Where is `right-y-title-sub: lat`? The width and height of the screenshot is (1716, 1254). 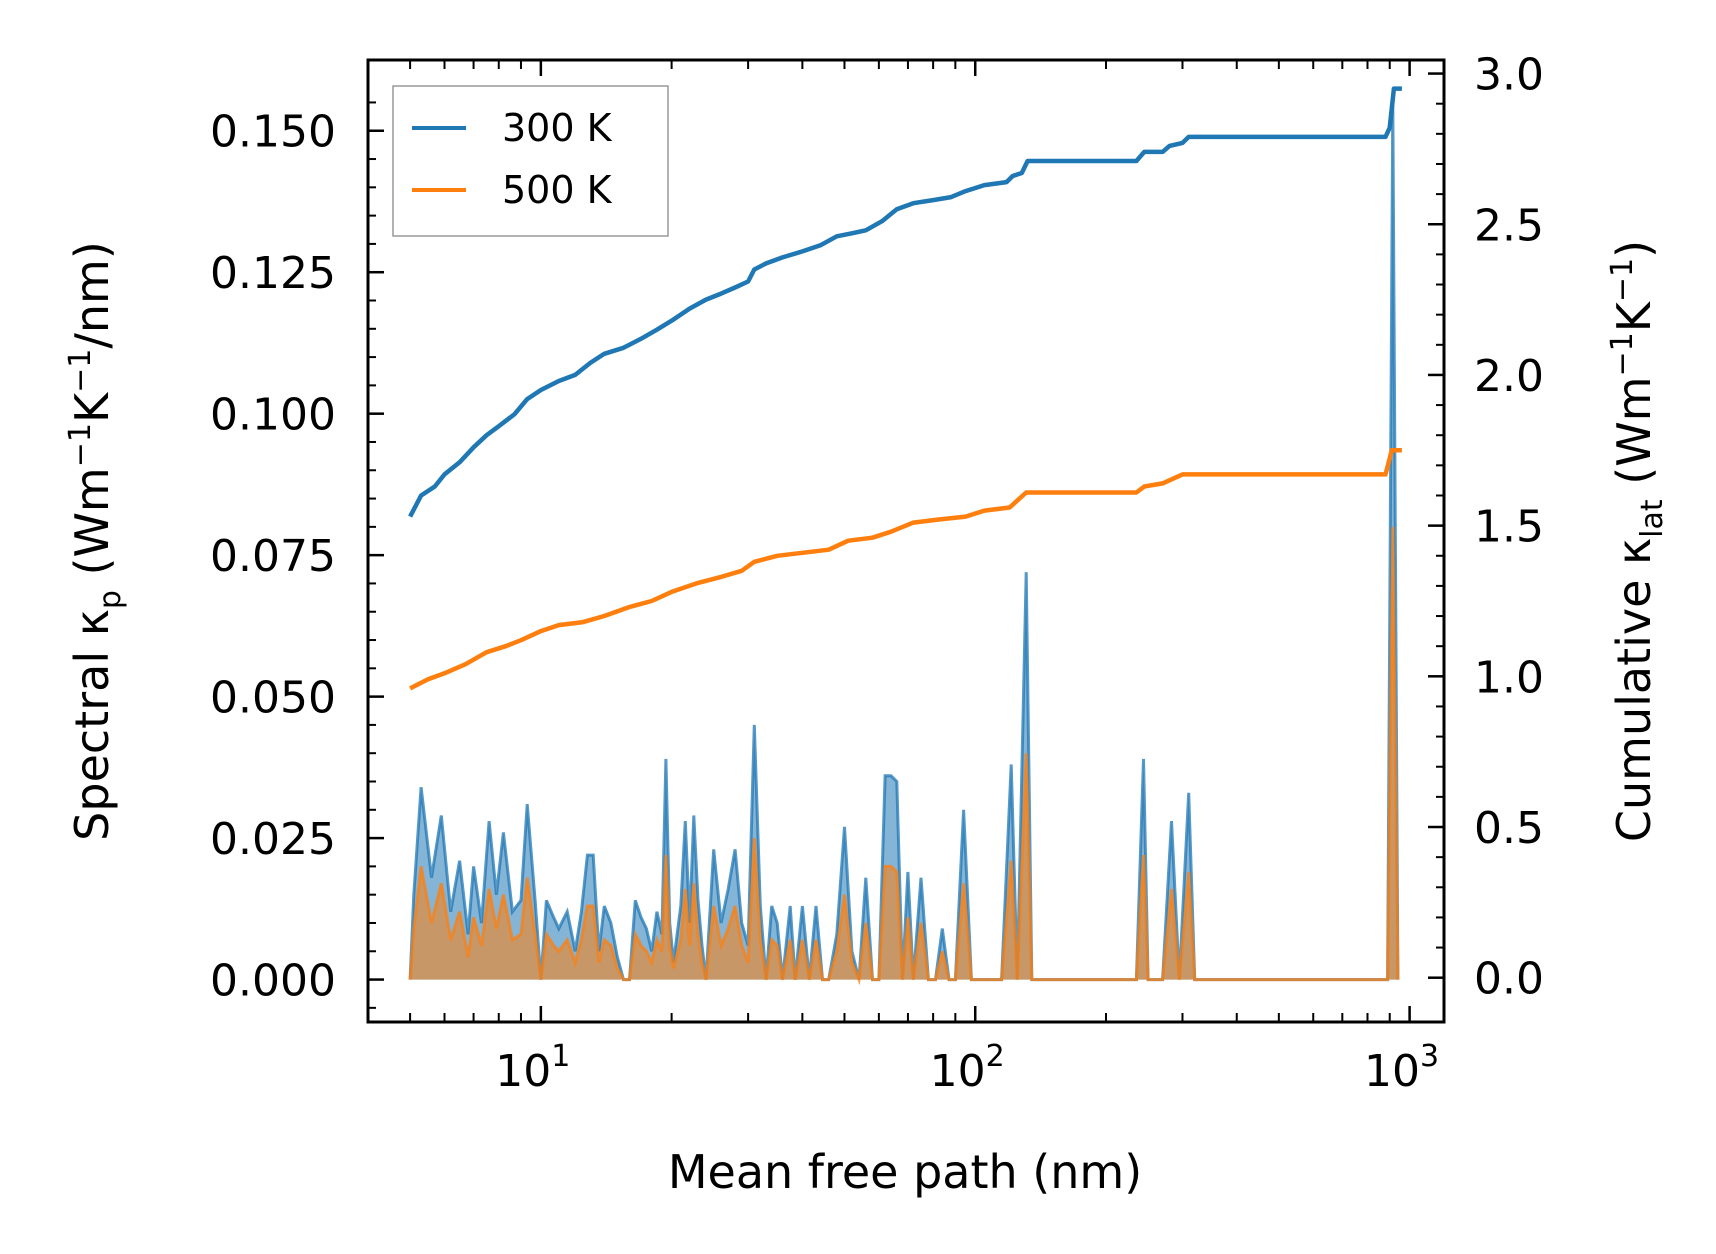
right-y-title-sub: lat is located at coordinates (1652, 518).